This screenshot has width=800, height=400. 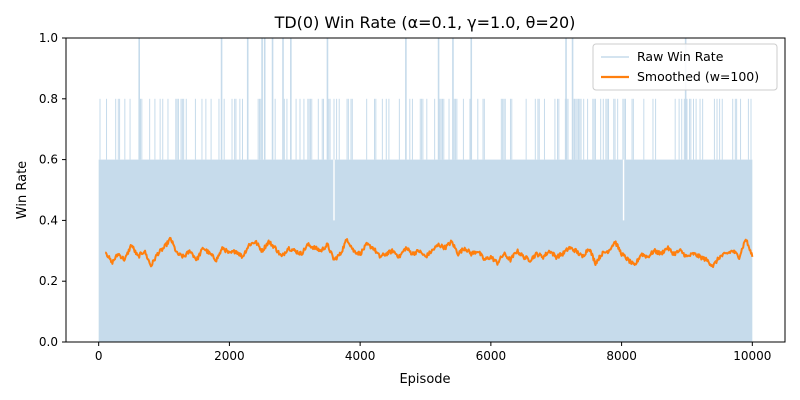 I want to click on x-tick-label: 6000, so click(x=491, y=356).